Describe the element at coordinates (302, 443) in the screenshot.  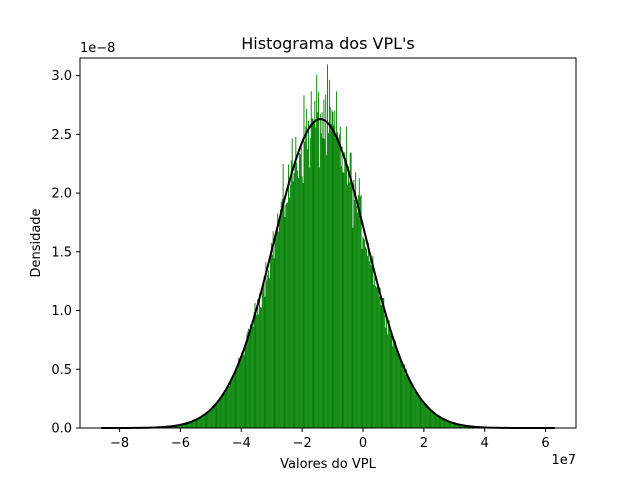
I see `x-tick-label: −2` at that location.